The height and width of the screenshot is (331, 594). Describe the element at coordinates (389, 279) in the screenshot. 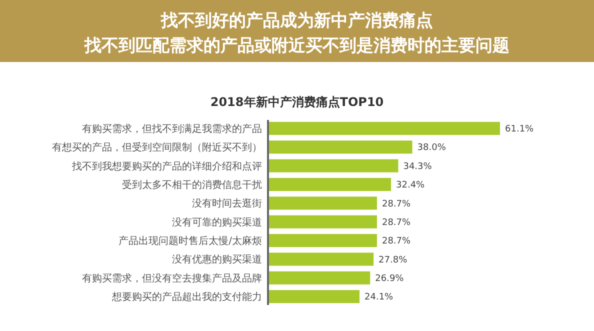

I see `data-label: 26.9%` at that location.